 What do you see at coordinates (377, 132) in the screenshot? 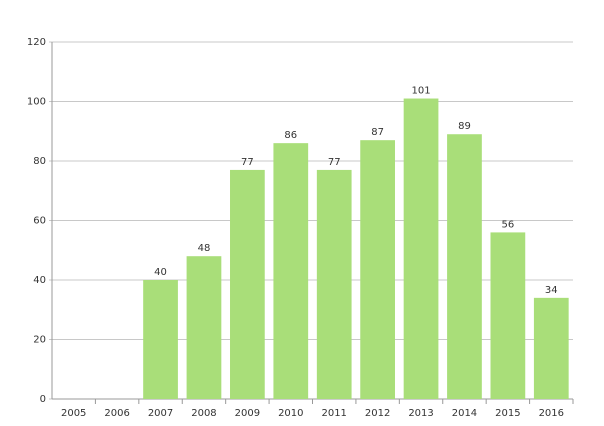
I see `data-label: 87` at bounding box center [377, 132].